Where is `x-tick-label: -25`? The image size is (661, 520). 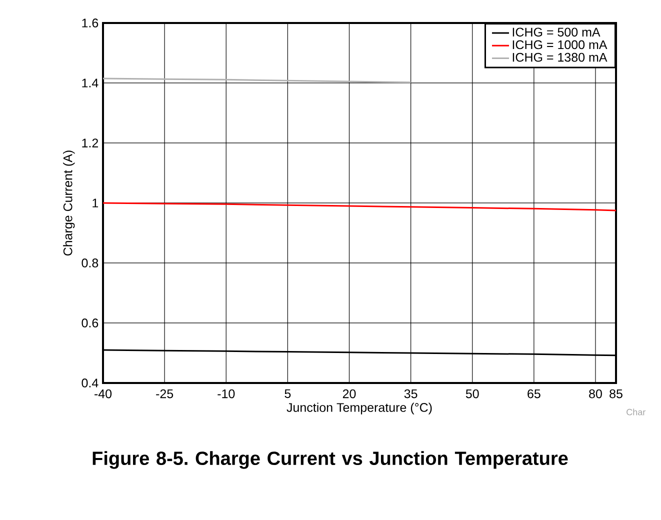 x-tick-label: -25 is located at coordinates (165, 393).